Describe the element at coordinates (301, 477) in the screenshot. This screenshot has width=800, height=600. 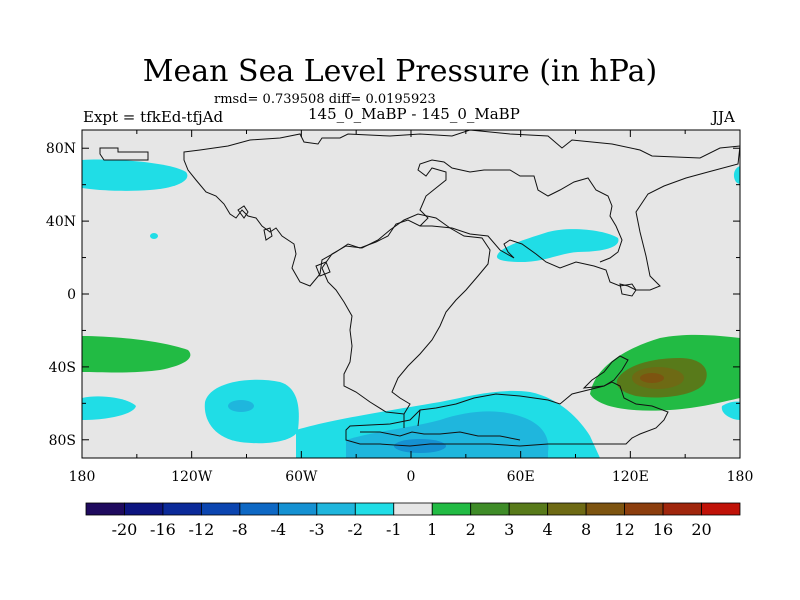
I see `x-tick-label: 60W` at that location.